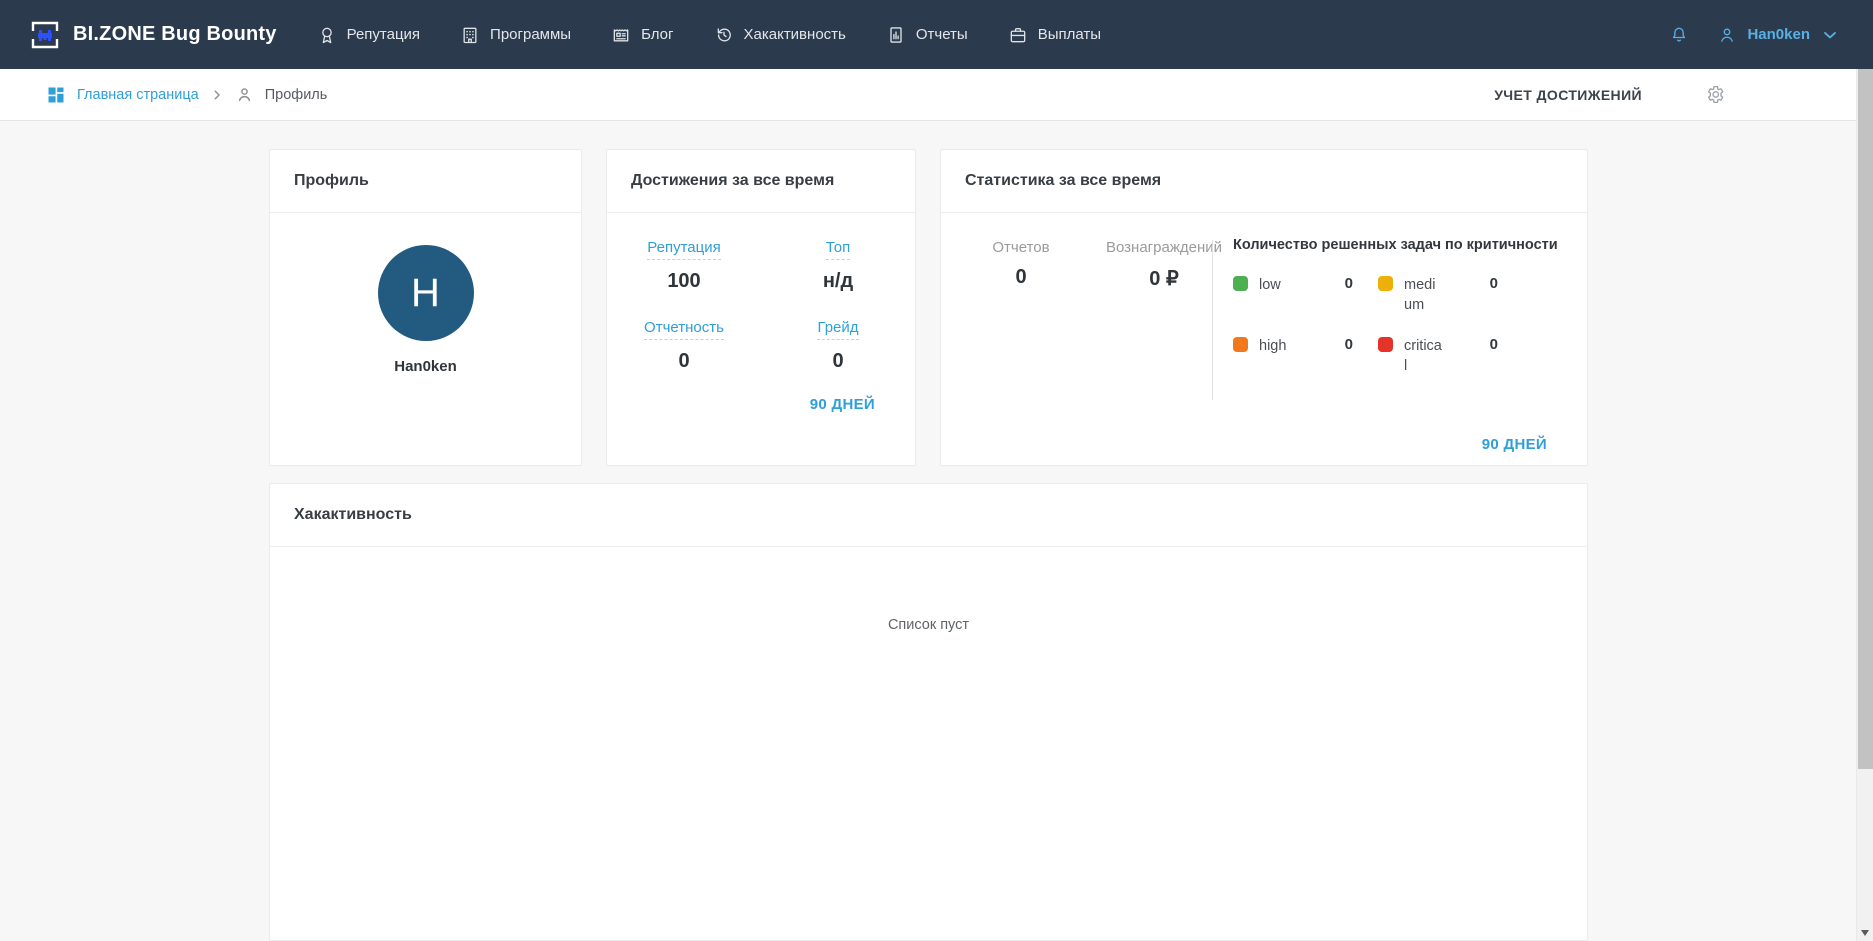 The width and height of the screenshot is (1873, 941). I want to click on nav-item-blog: Блог, so click(642, 35).